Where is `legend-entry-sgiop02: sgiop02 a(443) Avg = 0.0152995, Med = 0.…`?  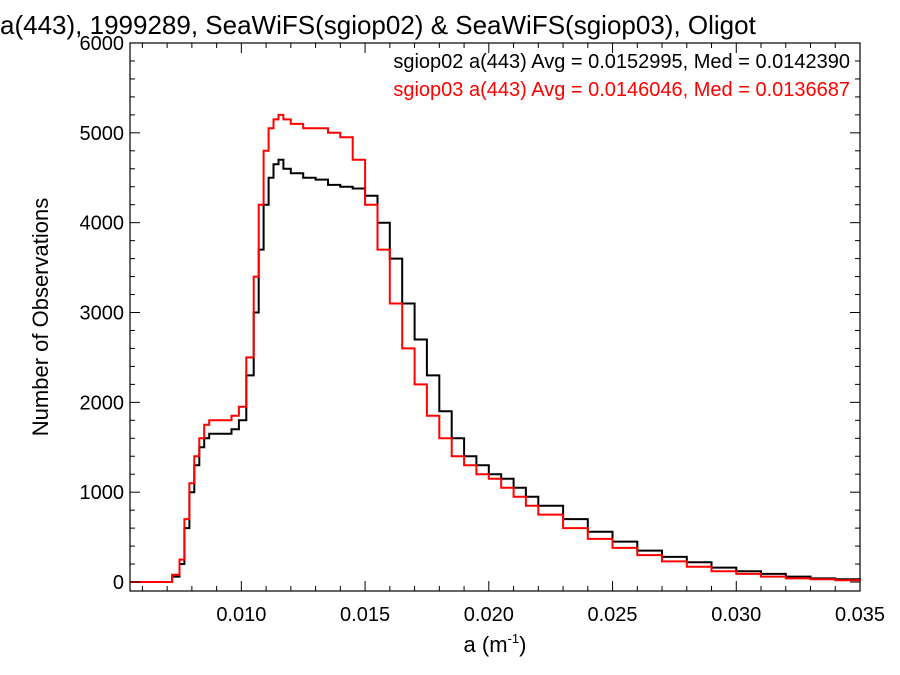
legend-entry-sgiop02: sgiop02 a(443) Avg = 0.0152995, Med = 0.… is located at coordinates (621, 62).